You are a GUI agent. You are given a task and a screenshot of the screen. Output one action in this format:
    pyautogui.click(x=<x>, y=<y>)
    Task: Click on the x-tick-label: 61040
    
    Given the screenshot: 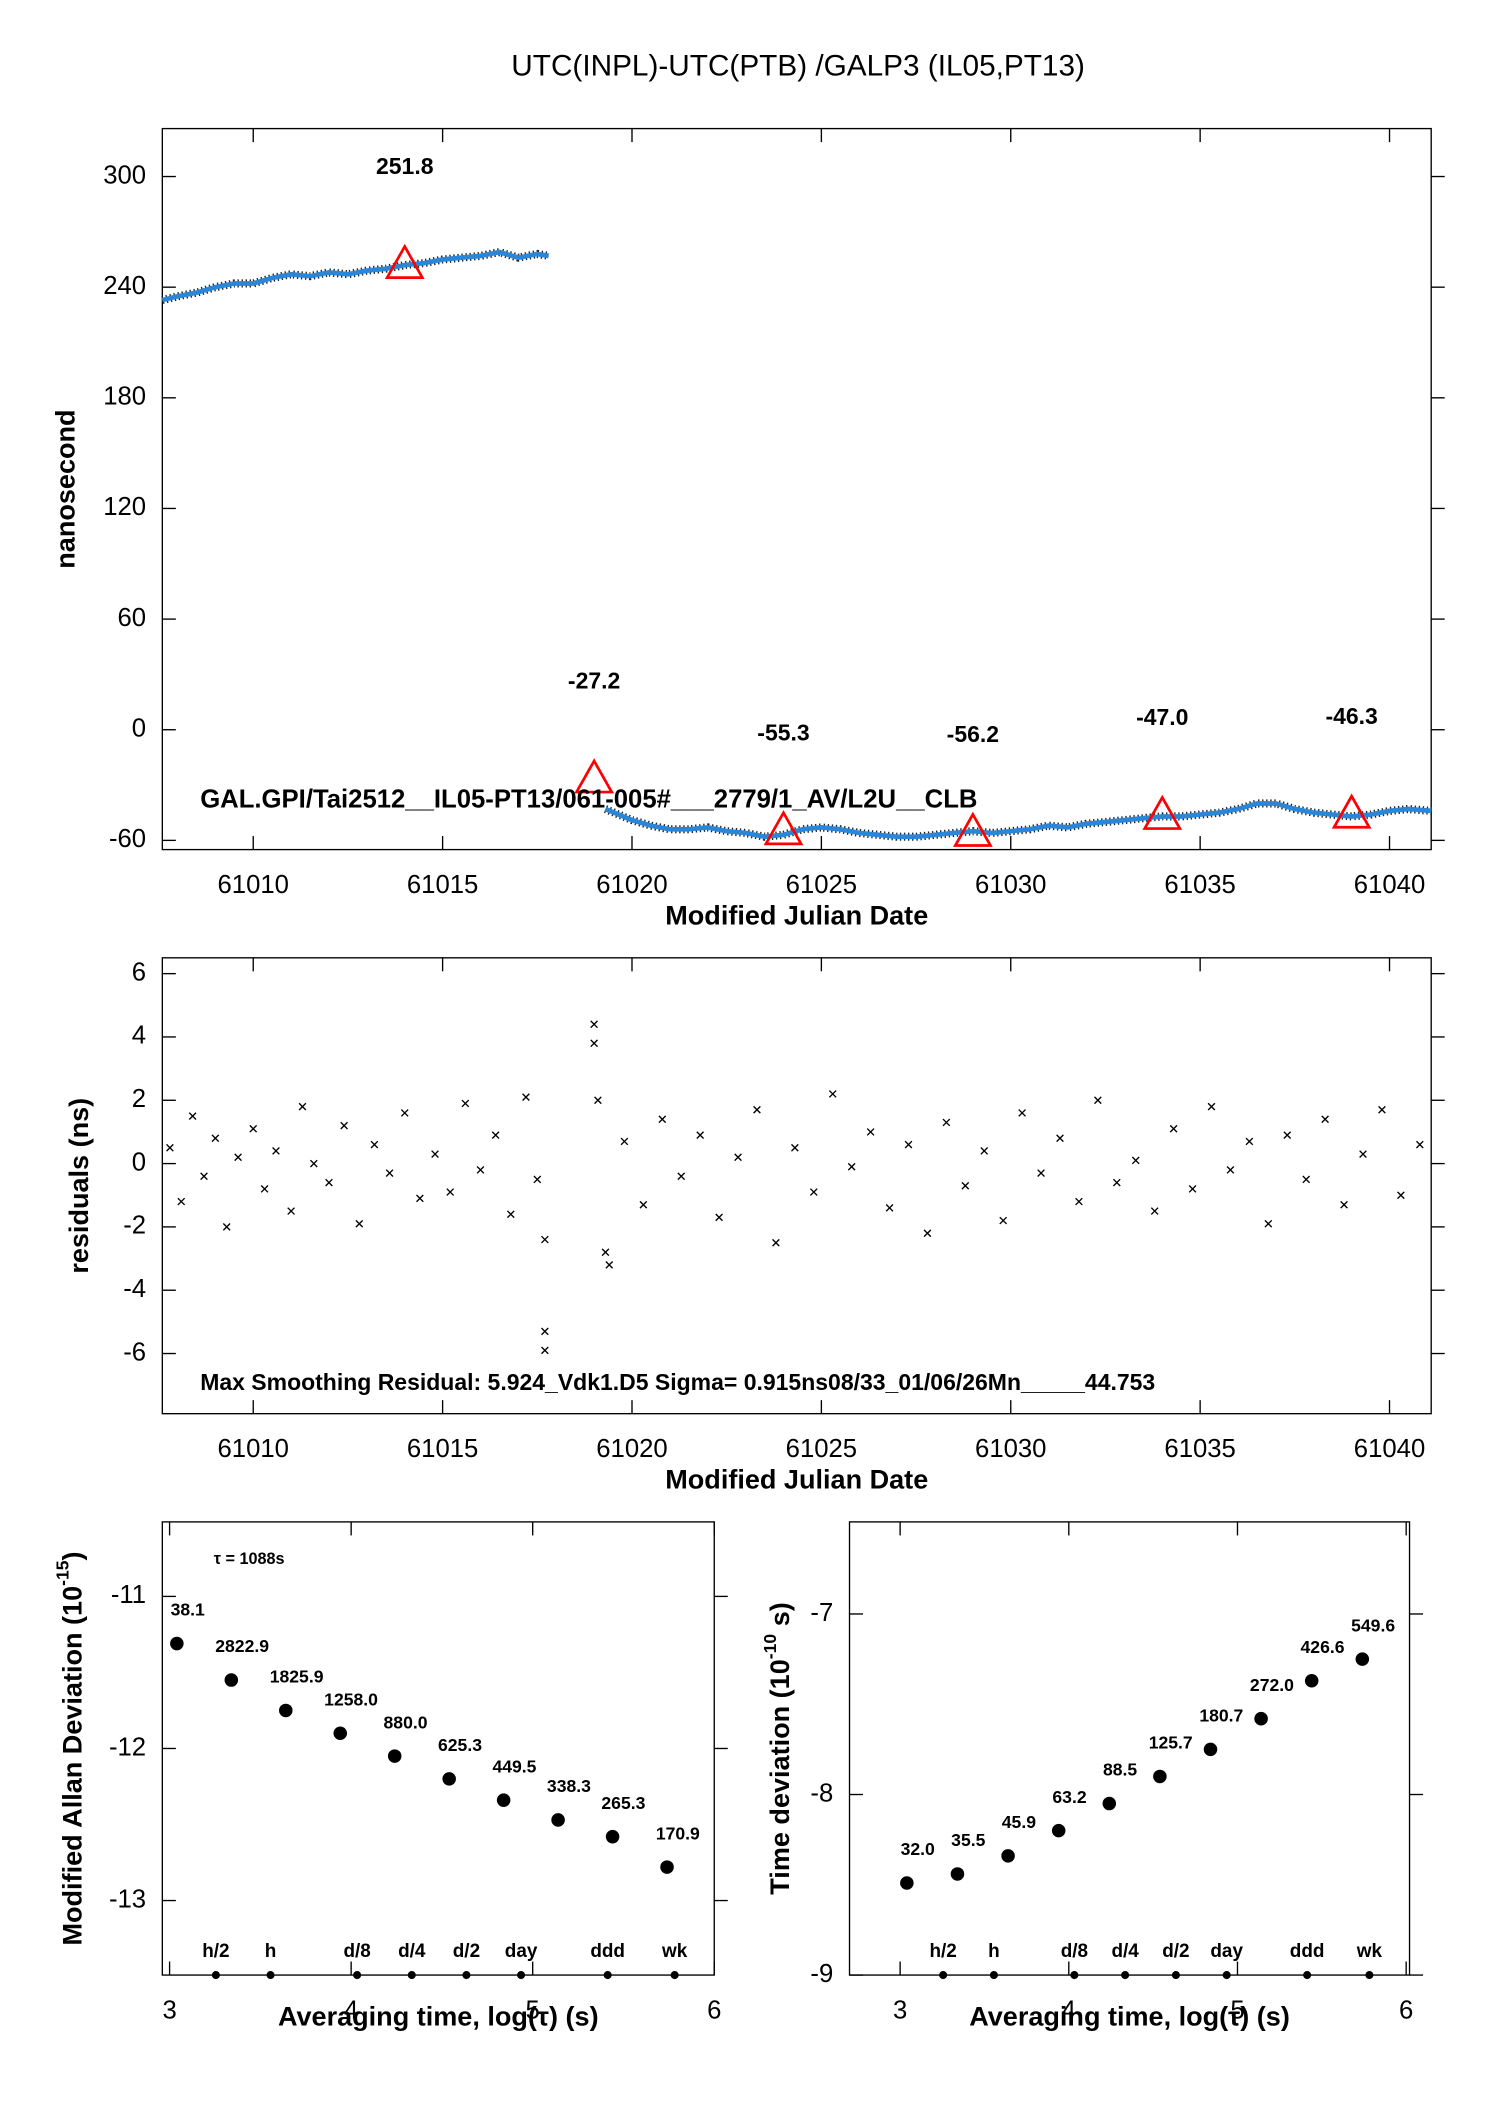 What is the action you would take?
    pyautogui.click(x=1389, y=1449)
    